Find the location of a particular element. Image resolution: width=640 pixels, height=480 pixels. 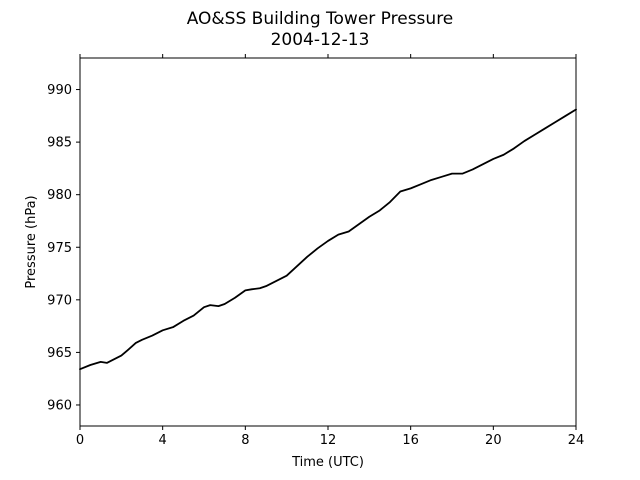

y-tick-label: 980 is located at coordinates (59, 195).